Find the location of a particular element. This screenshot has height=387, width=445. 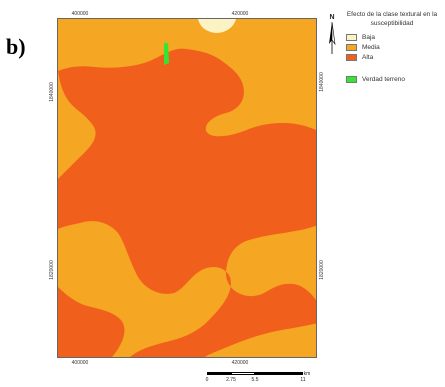

legend-item-ground-truth: Verdad terreno is located at coordinates (395, 79).